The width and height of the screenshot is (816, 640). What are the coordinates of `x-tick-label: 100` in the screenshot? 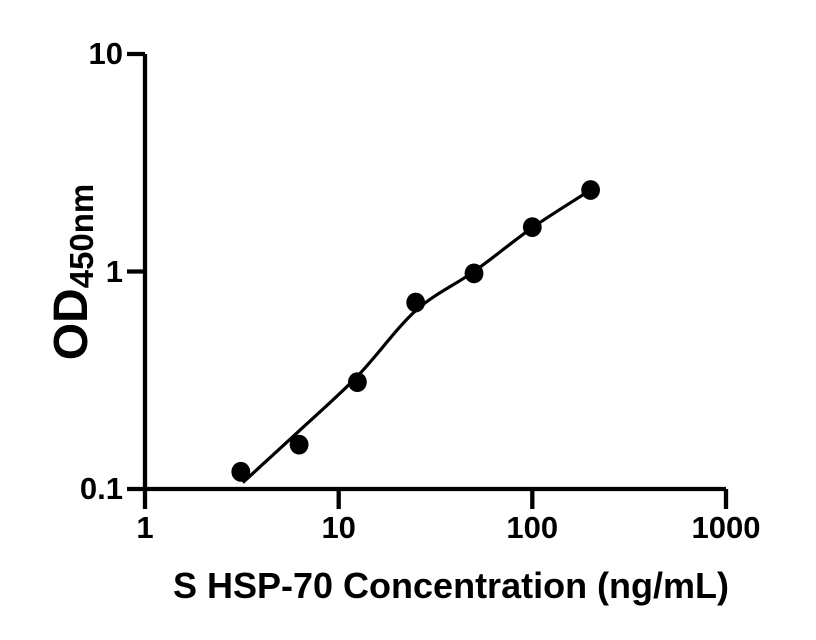 It's located at (532, 527).